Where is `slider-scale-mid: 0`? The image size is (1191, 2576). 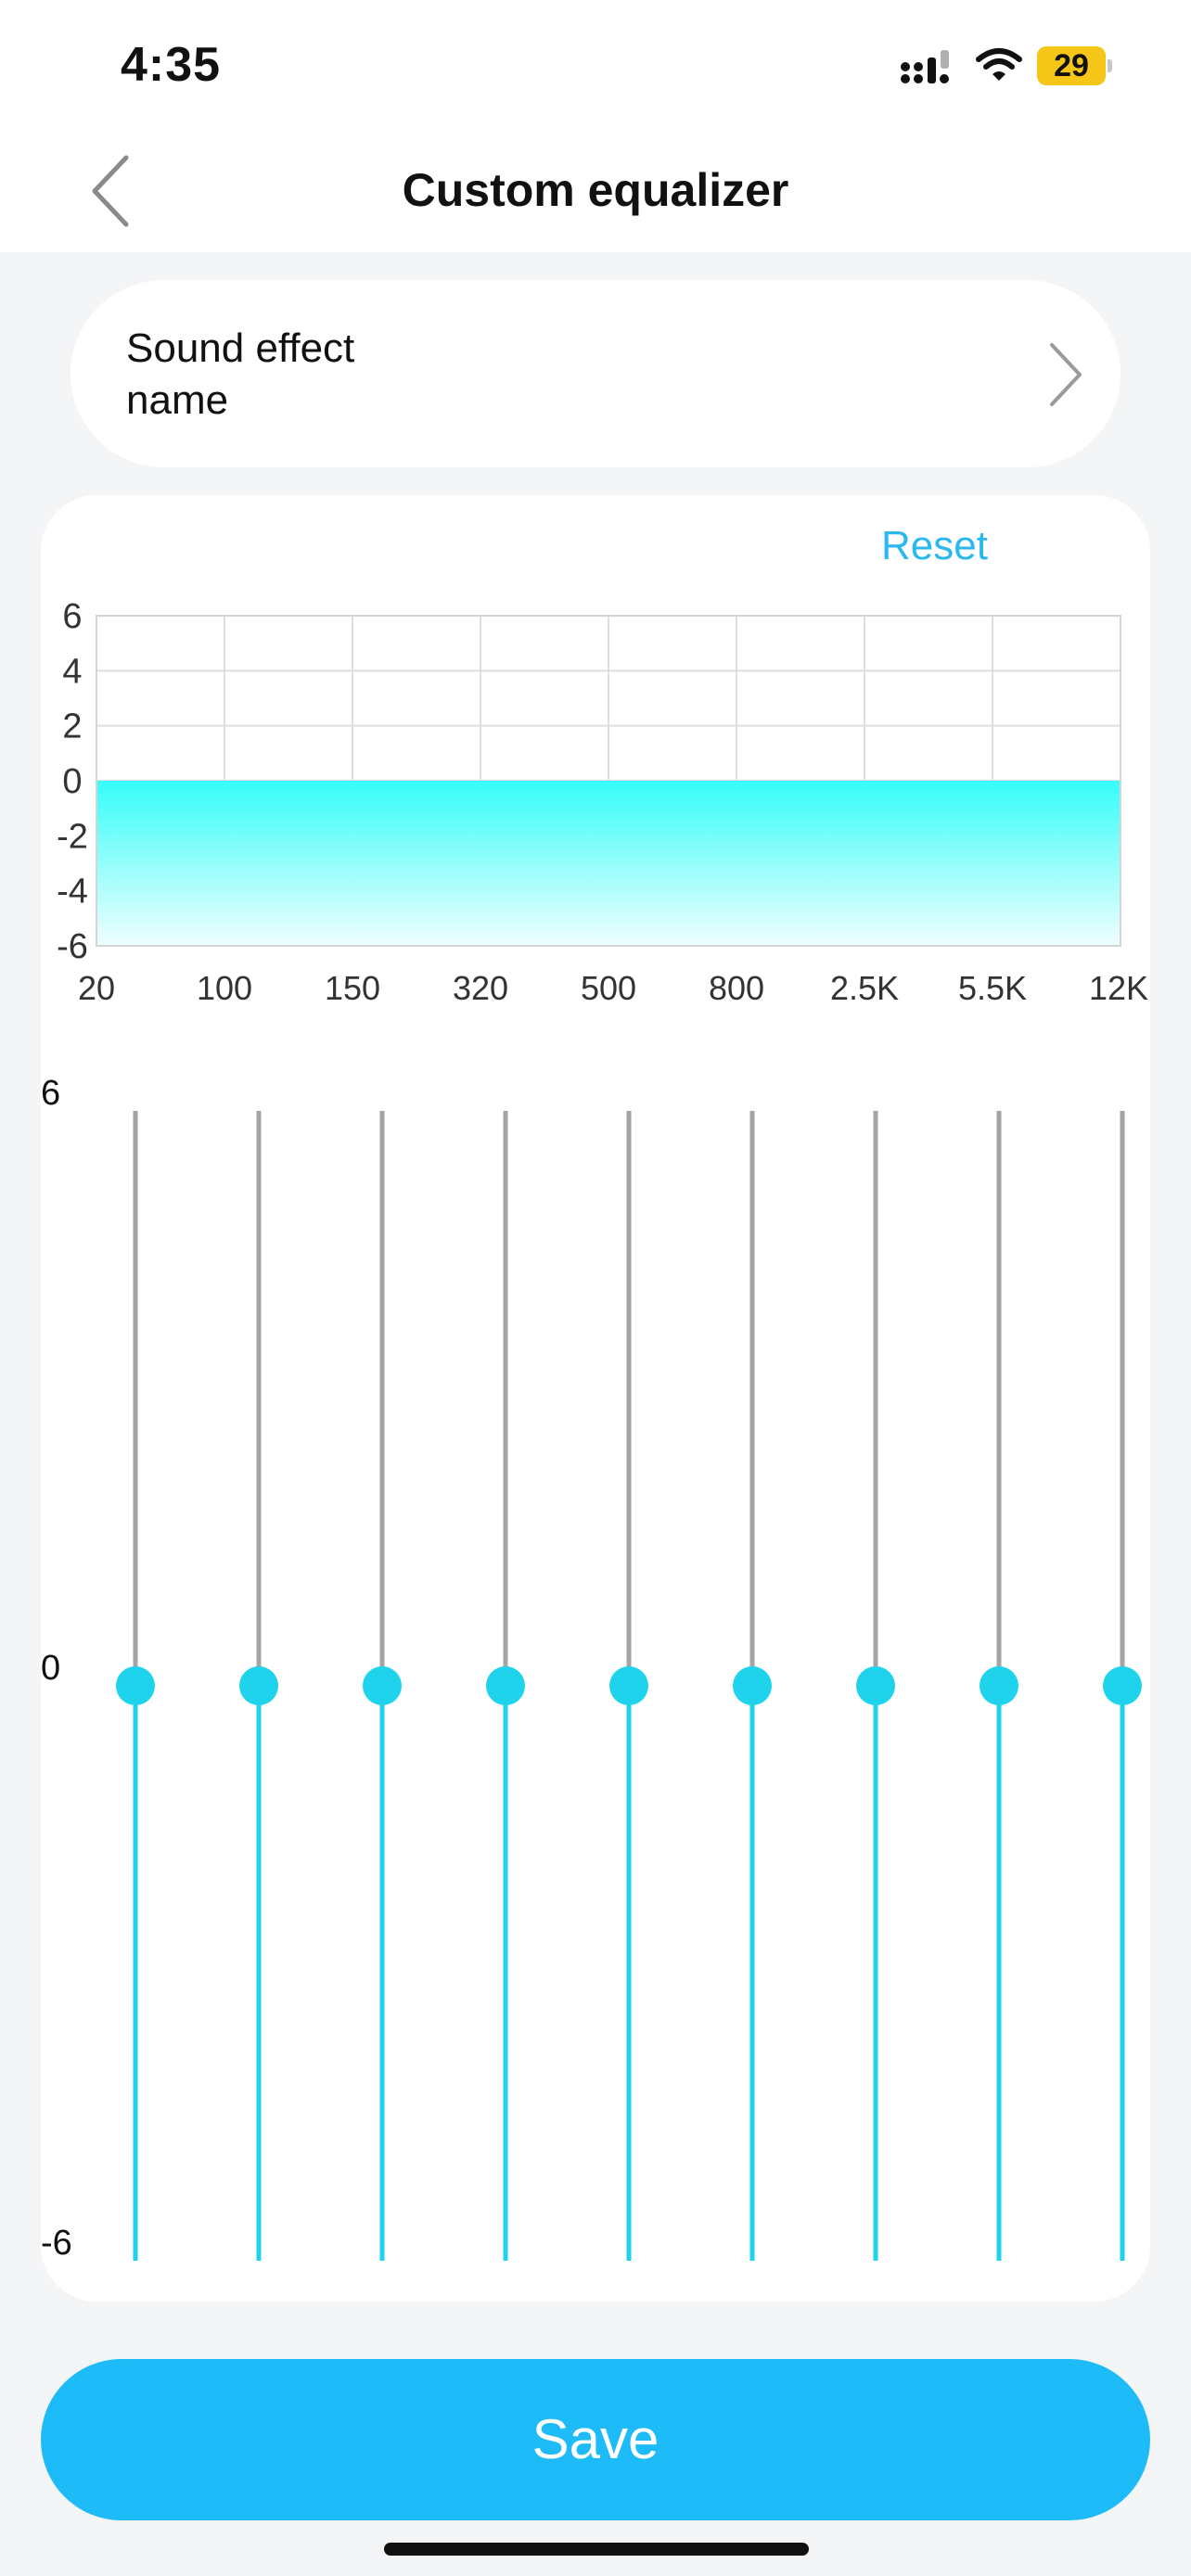 slider-scale-mid: 0 is located at coordinates (51, 1668).